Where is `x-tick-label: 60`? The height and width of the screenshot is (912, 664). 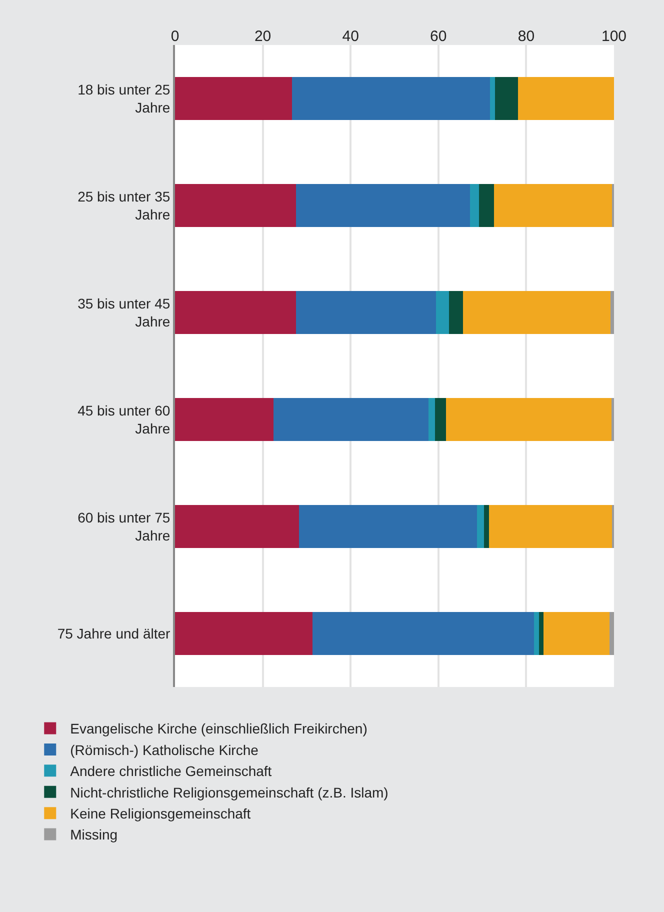
x-tick-label: 60 is located at coordinates (438, 36).